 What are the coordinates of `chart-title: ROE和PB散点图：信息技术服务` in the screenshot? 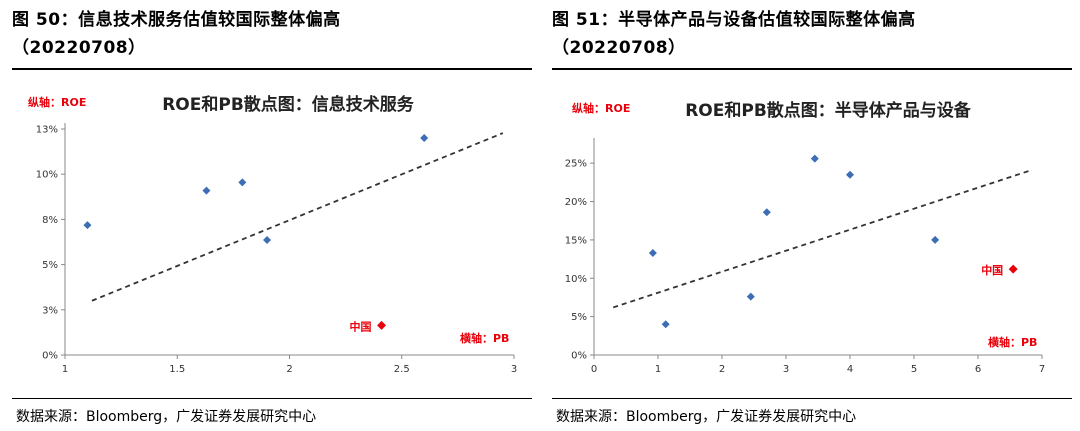 It's located at (288, 104).